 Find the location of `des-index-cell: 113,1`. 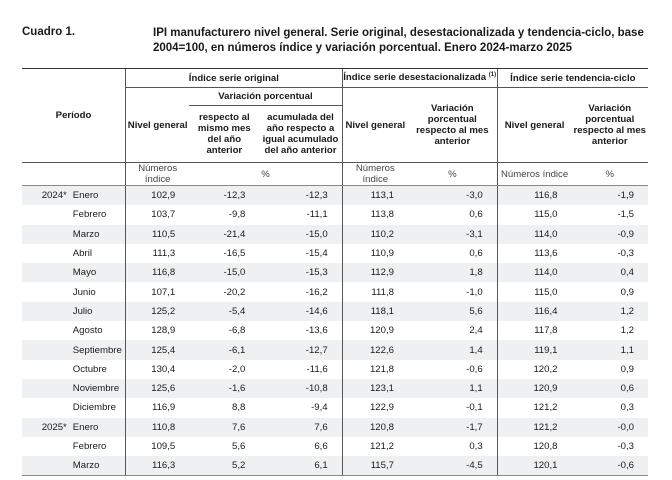

des-index-cell: 113,1 is located at coordinates (374, 195).